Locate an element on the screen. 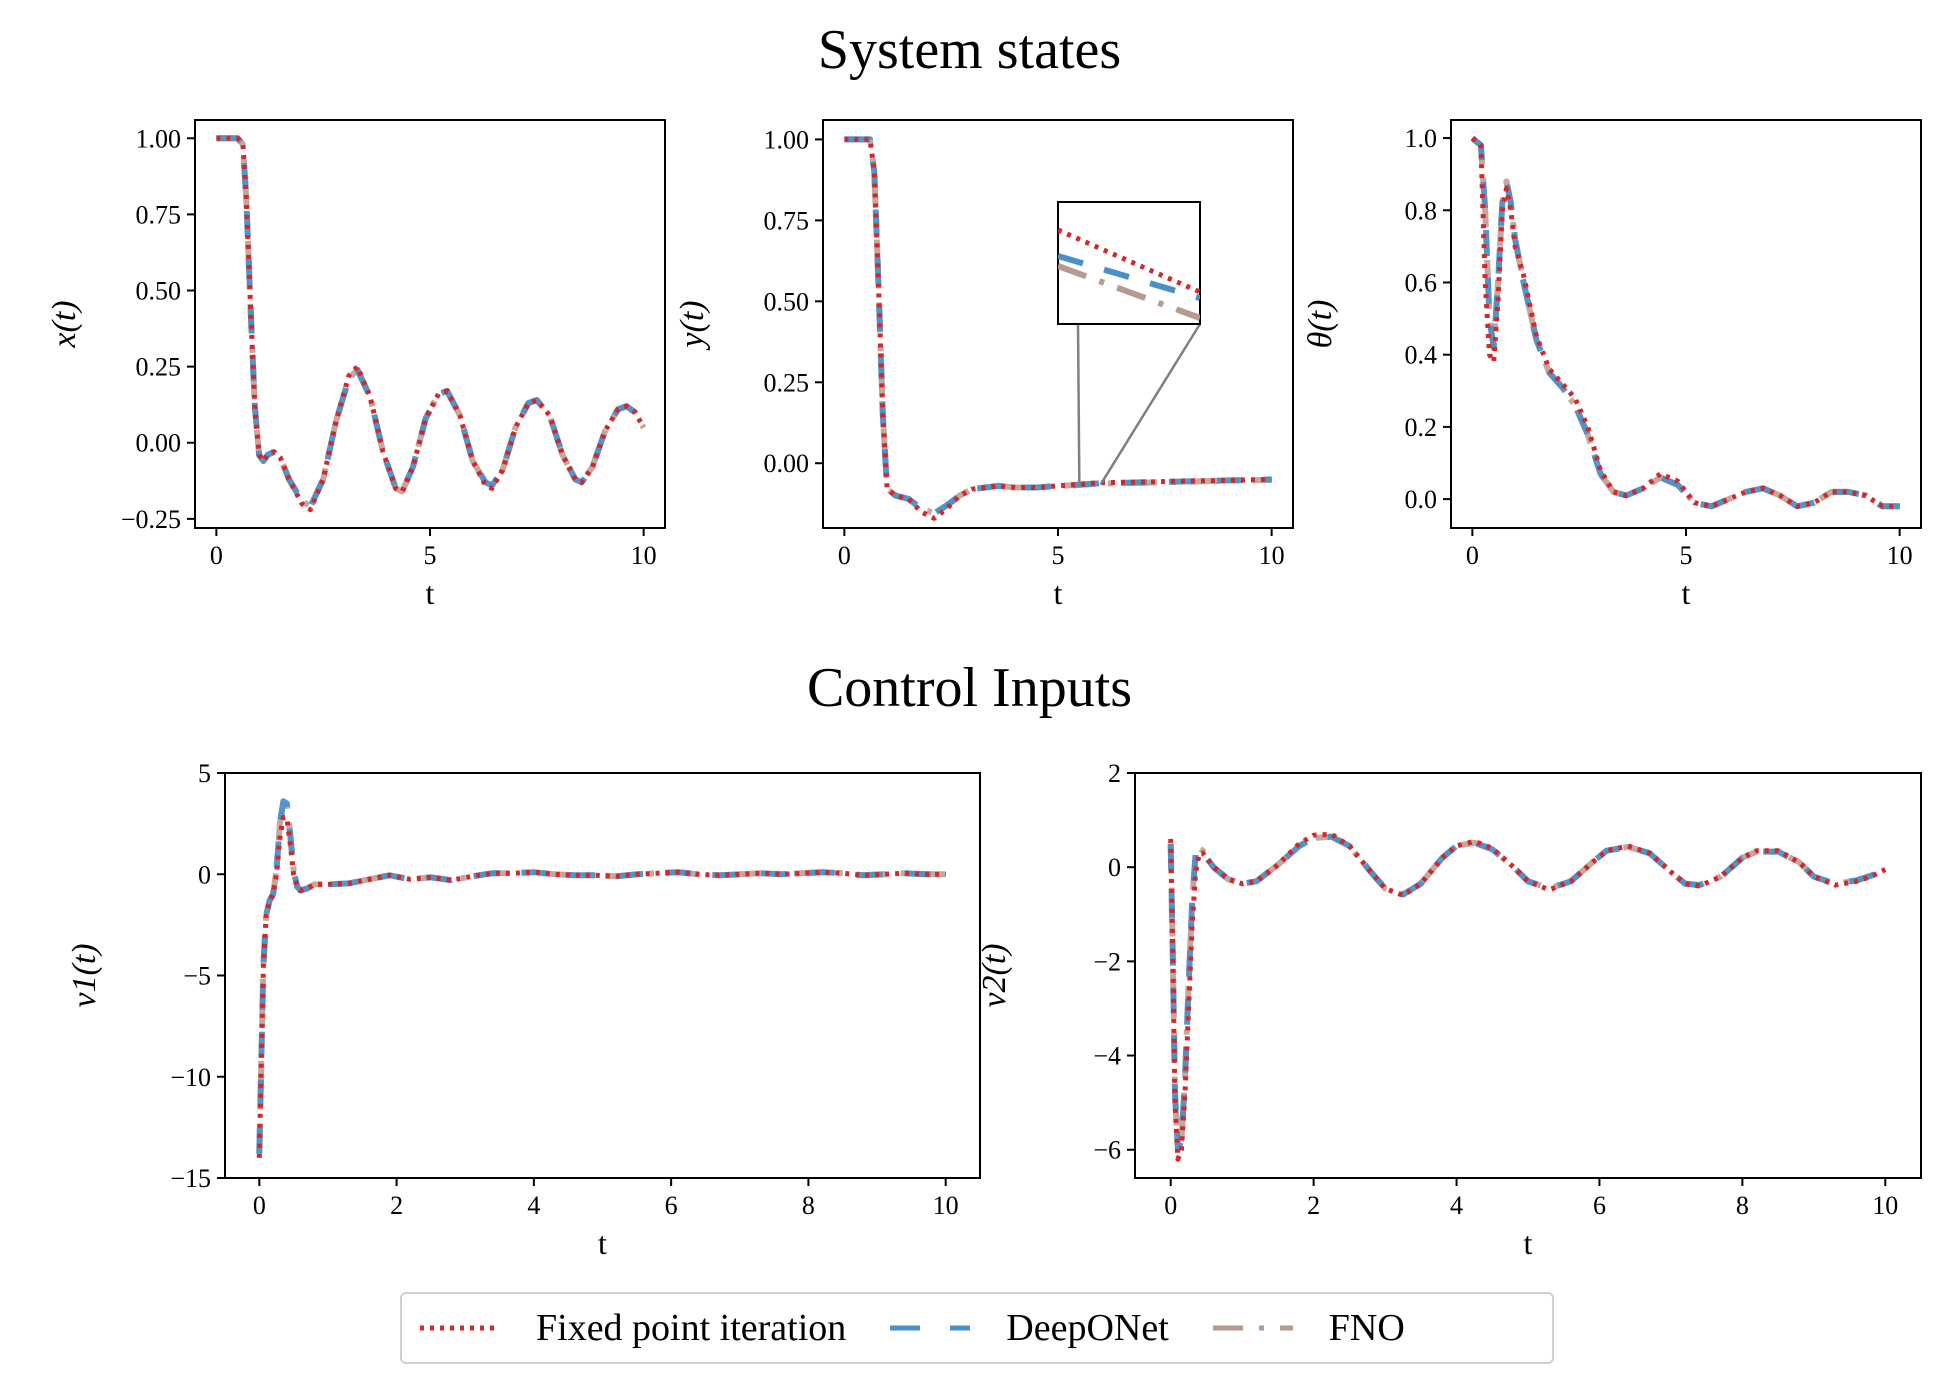 This screenshot has height=1393, width=1939. y-axis-label-x: x(t) is located at coordinates (64, 324).